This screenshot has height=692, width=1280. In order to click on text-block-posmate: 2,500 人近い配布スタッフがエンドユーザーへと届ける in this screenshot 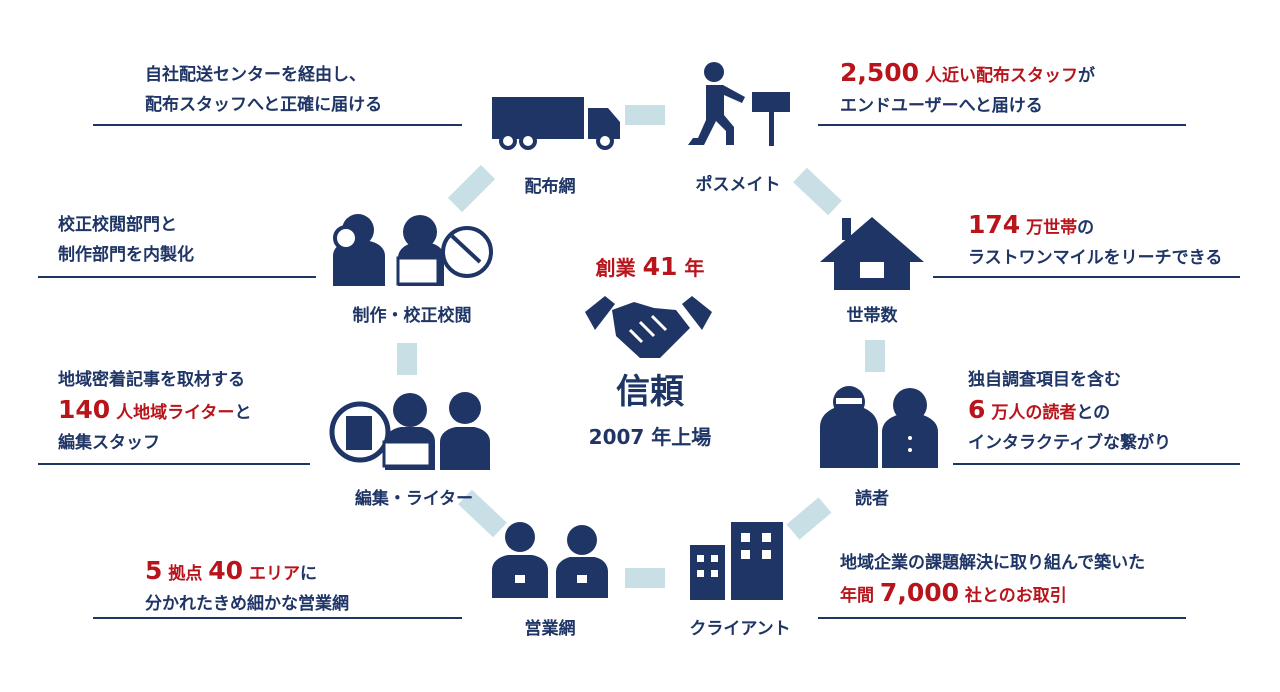, I will do `click(967, 89)`.